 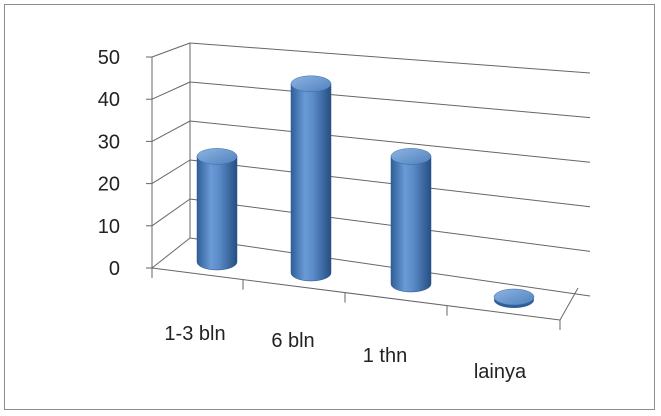 I want to click on y-tick-label: 50, so click(x=109, y=58).